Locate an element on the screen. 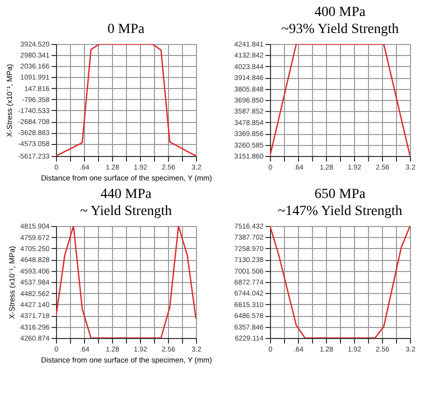 This screenshot has width=432, height=408. chart-title: 650 MPa is located at coordinates (340, 194).